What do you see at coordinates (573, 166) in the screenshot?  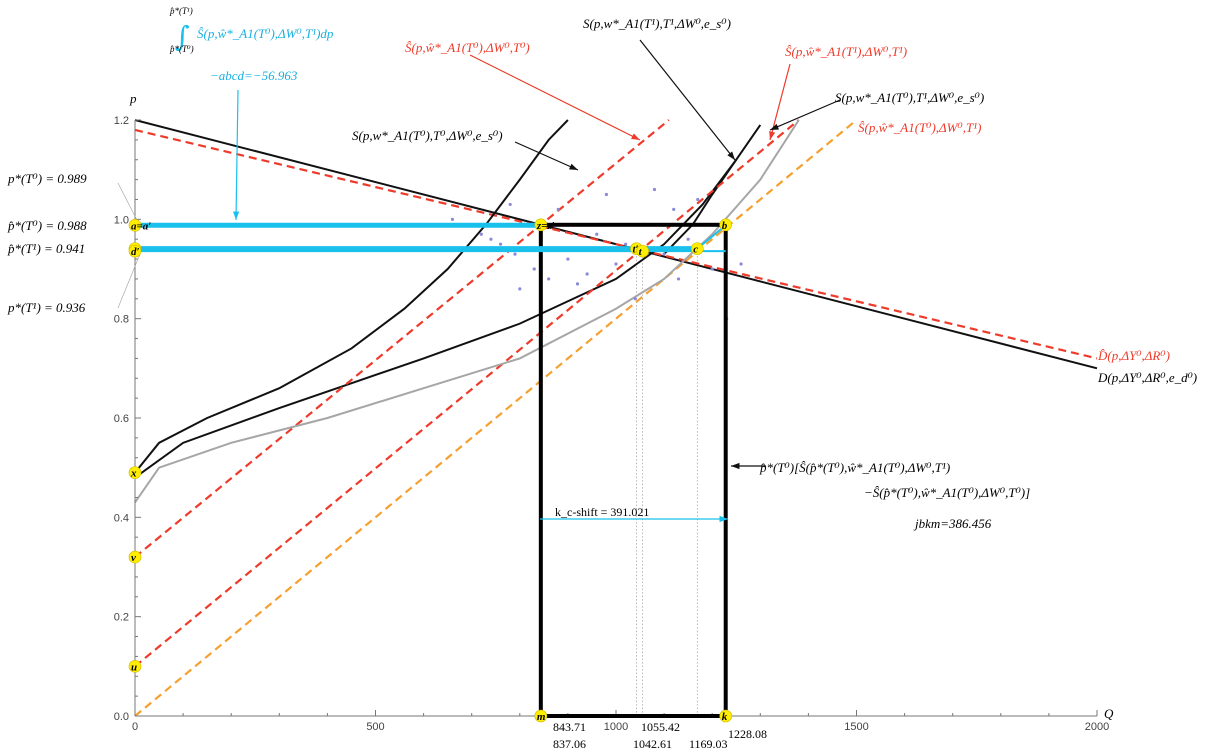 I see `arrow-s-t0-t0-head` at bounding box center [573, 166].